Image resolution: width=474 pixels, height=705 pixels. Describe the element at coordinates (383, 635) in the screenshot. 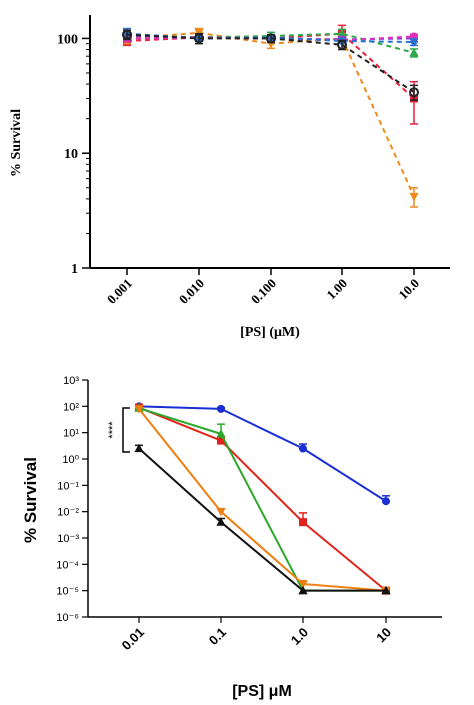

I see `chart-bottom-x-tick-label: 10` at that location.